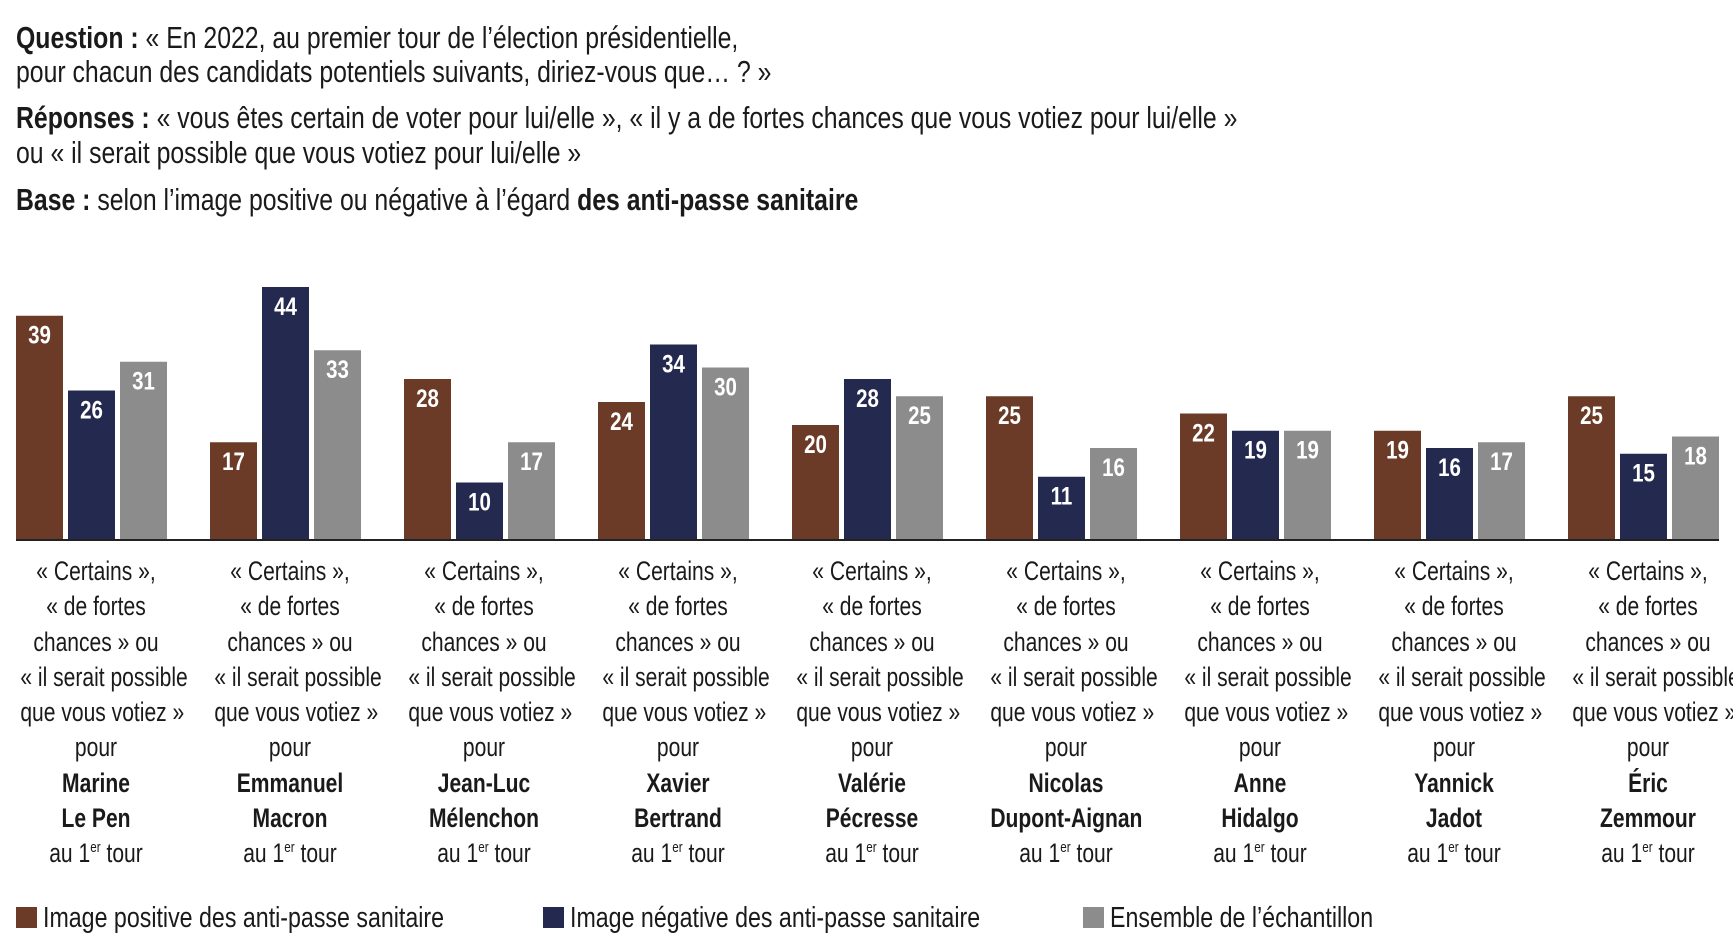 This screenshot has width=1733, height=937. What do you see at coordinates (1259, 818) in the screenshot?
I see `candidate-last-name: Hidalgo` at bounding box center [1259, 818].